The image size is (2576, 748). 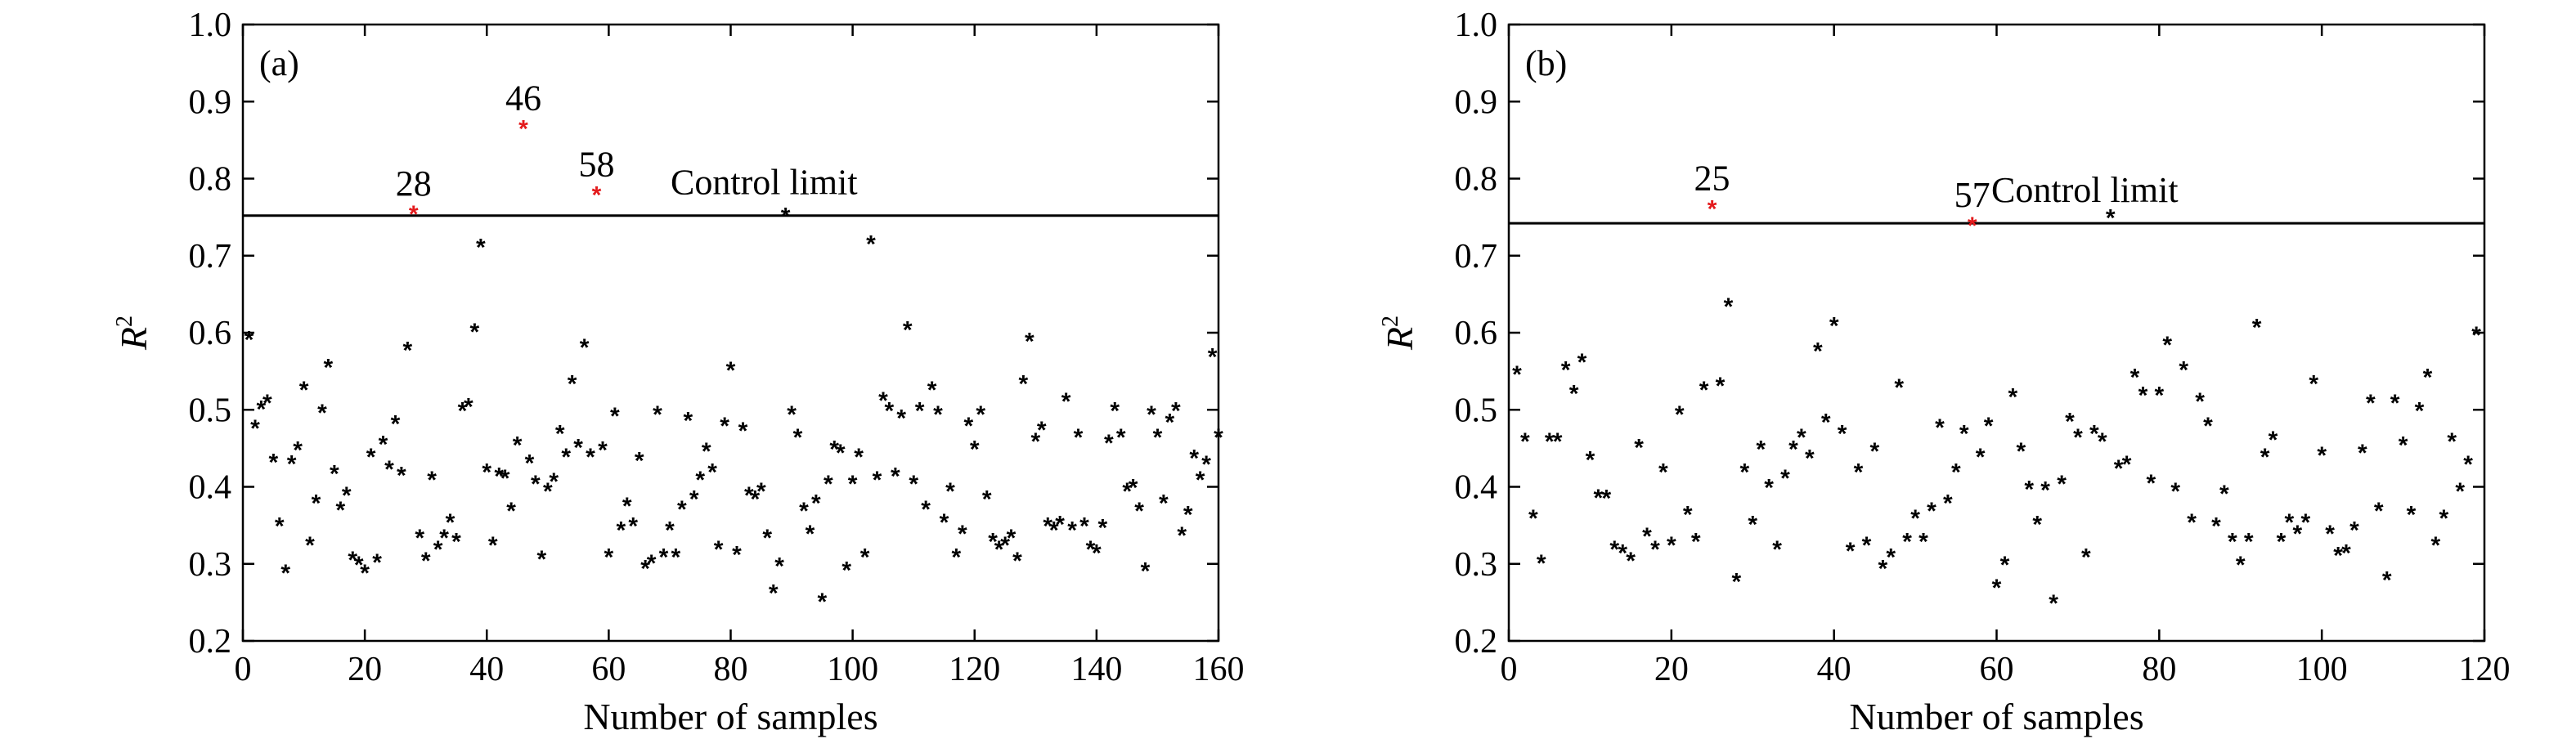 What do you see at coordinates (596, 164) in the screenshot?
I see `highlight-label: 58` at bounding box center [596, 164].